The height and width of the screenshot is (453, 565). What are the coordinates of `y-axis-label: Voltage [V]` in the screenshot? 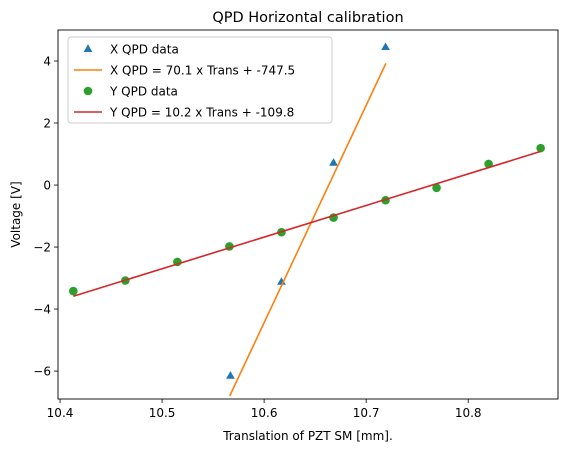 It's located at (16, 214).